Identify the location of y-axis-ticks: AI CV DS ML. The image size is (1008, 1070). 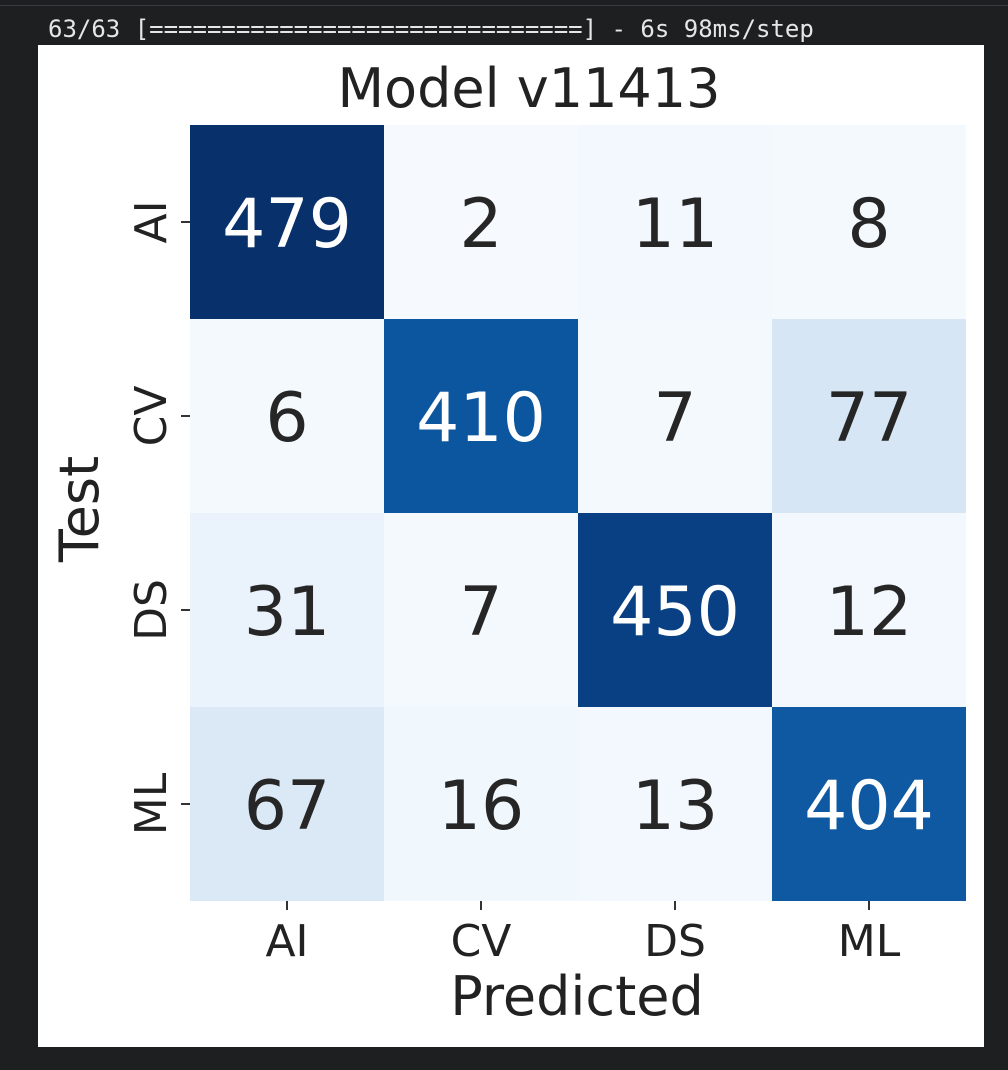
(158, 517).